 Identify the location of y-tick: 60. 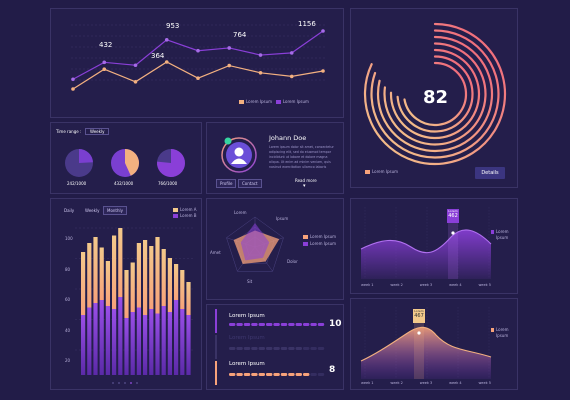
(68, 299).